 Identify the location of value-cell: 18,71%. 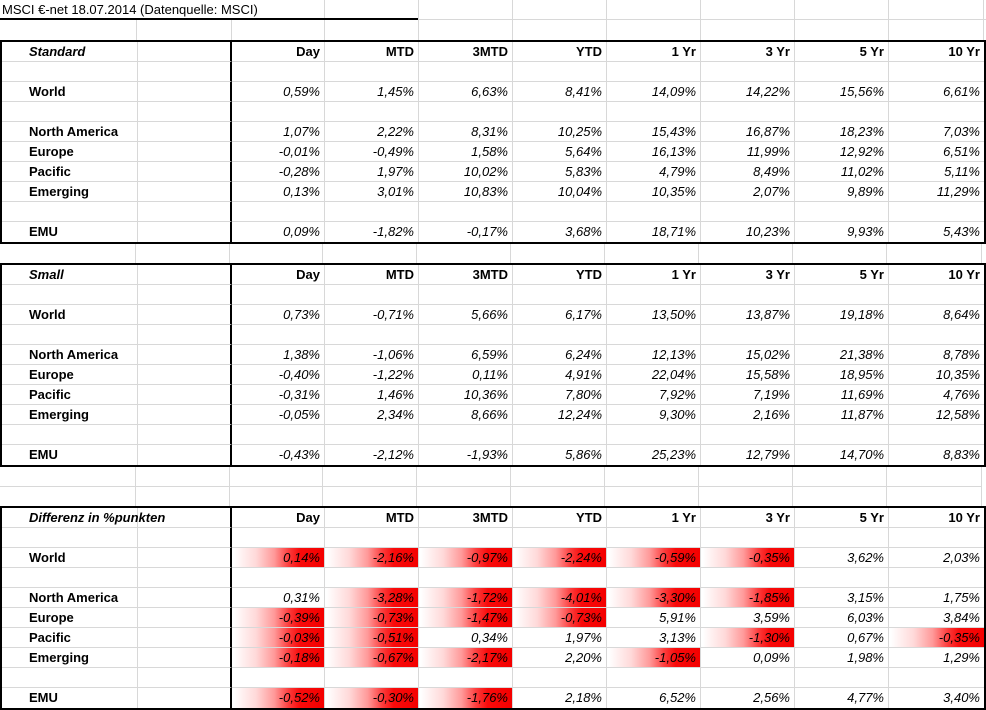
(654, 232).